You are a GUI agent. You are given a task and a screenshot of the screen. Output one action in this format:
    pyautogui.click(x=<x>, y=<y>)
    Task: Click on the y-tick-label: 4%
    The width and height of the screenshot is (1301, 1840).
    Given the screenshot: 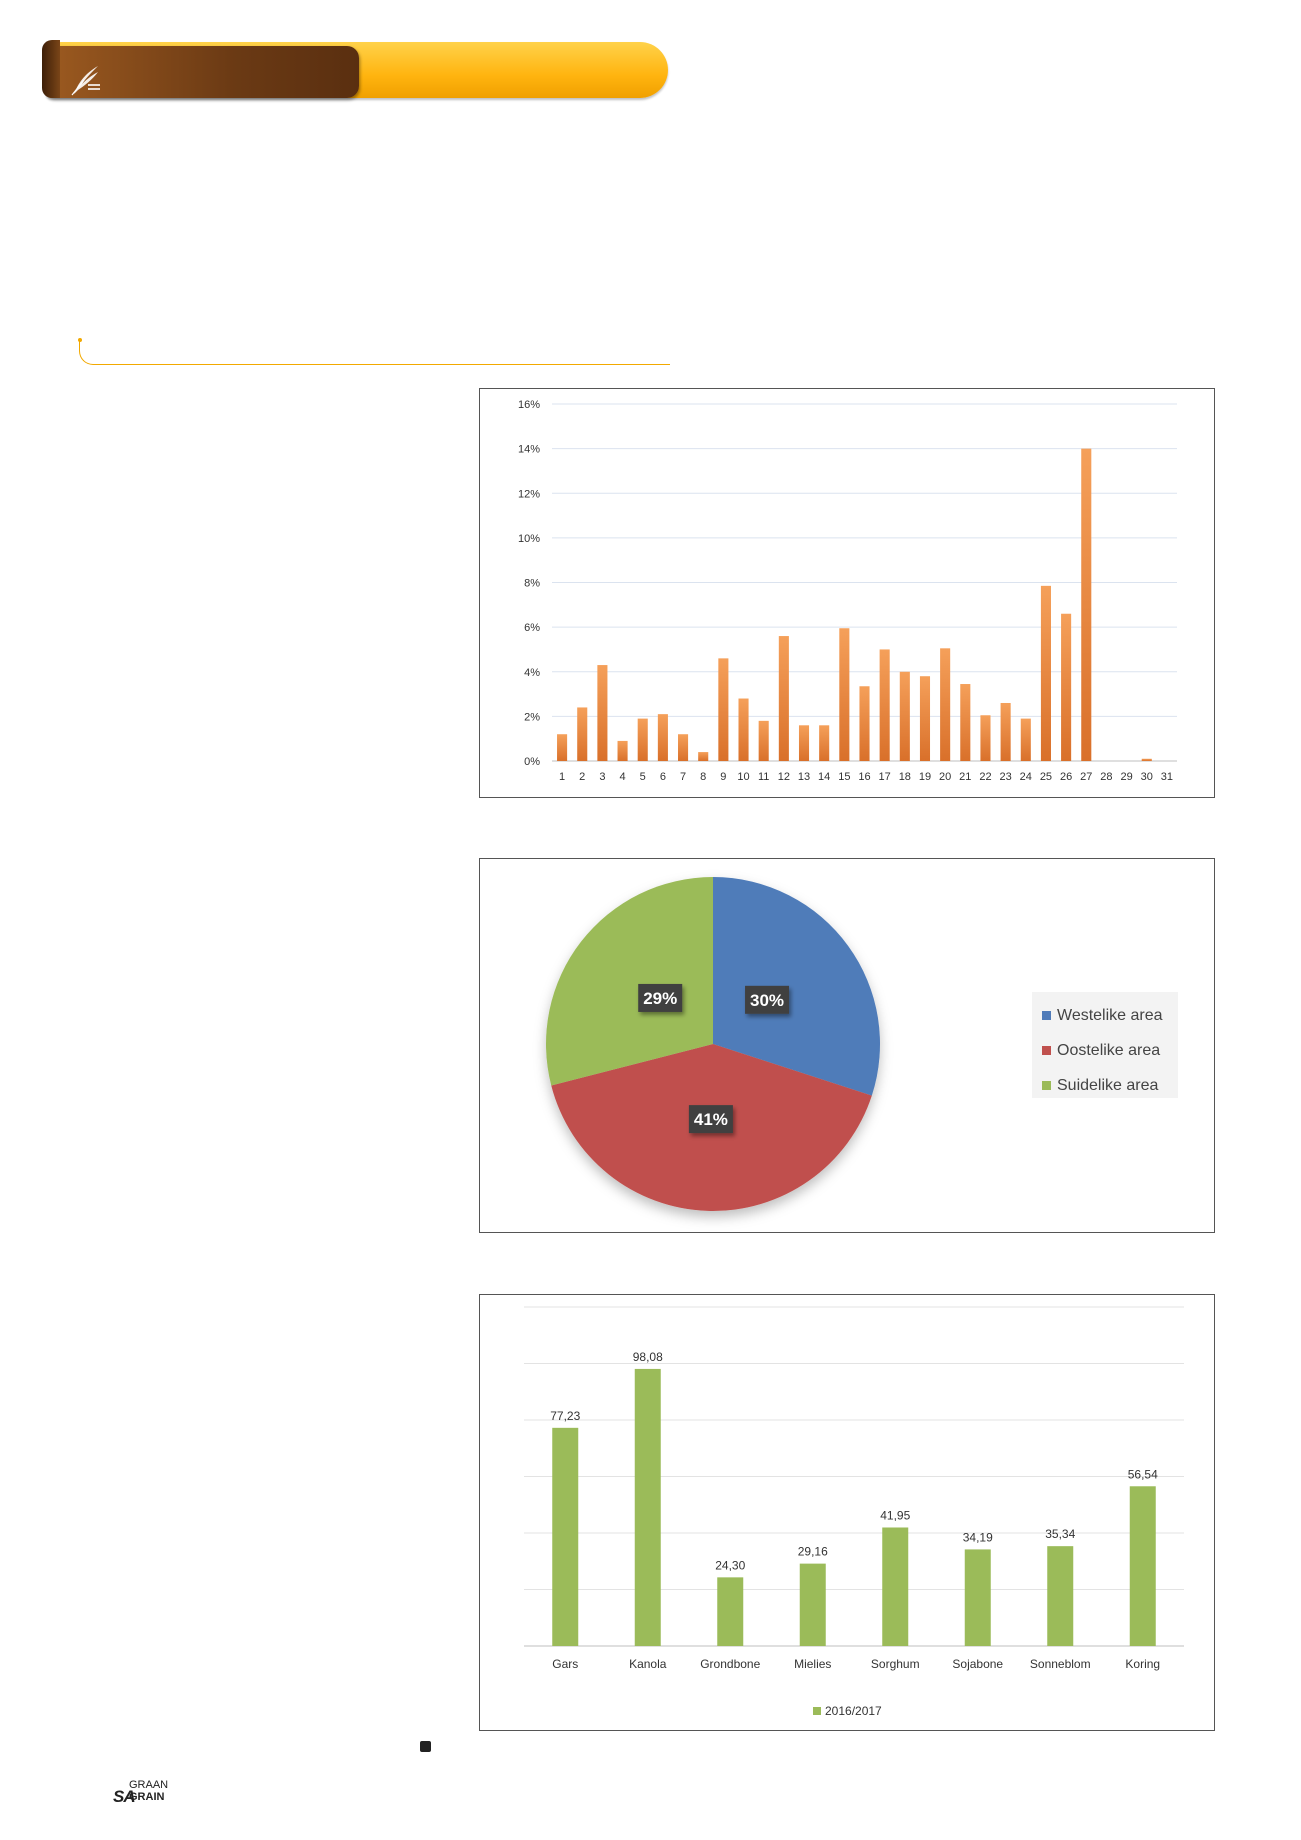 What is the action you would take?
    pyautogui.click(x=532, y=673)
    